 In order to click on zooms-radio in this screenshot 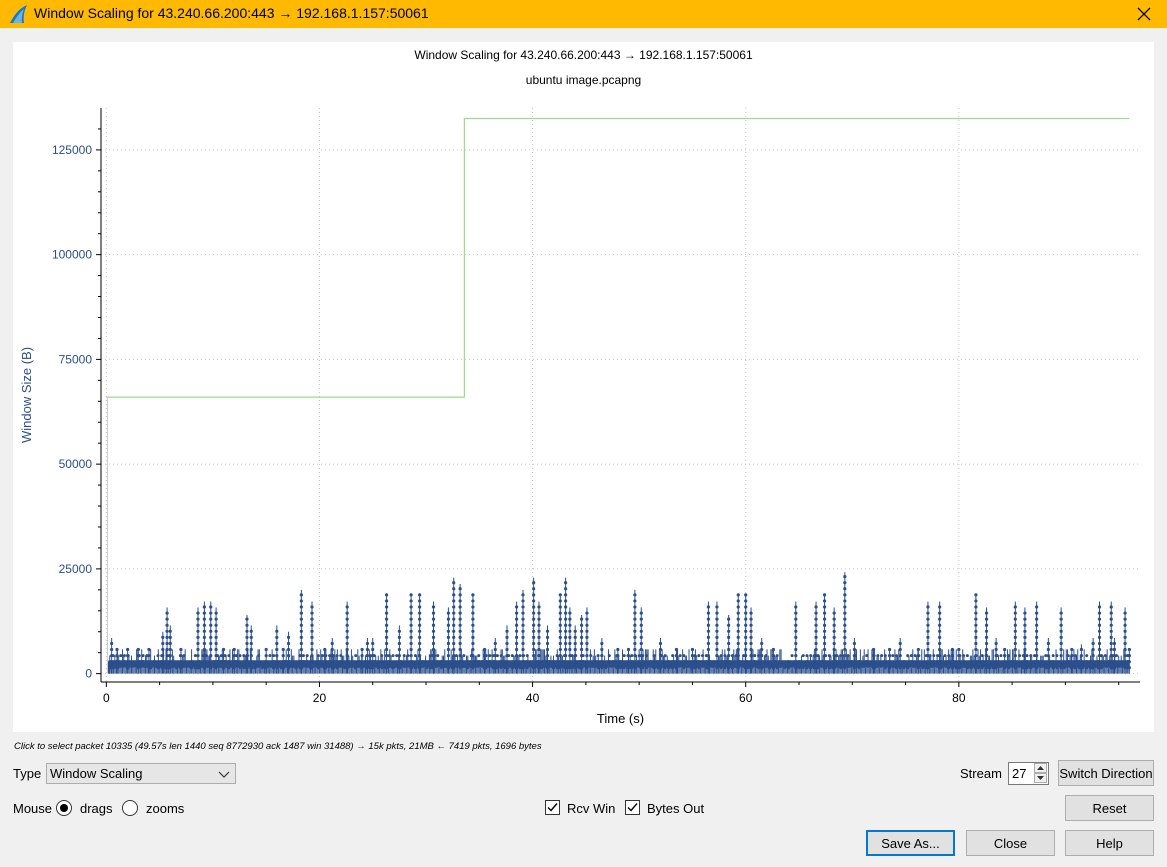, I will do `click(130, 808)`.